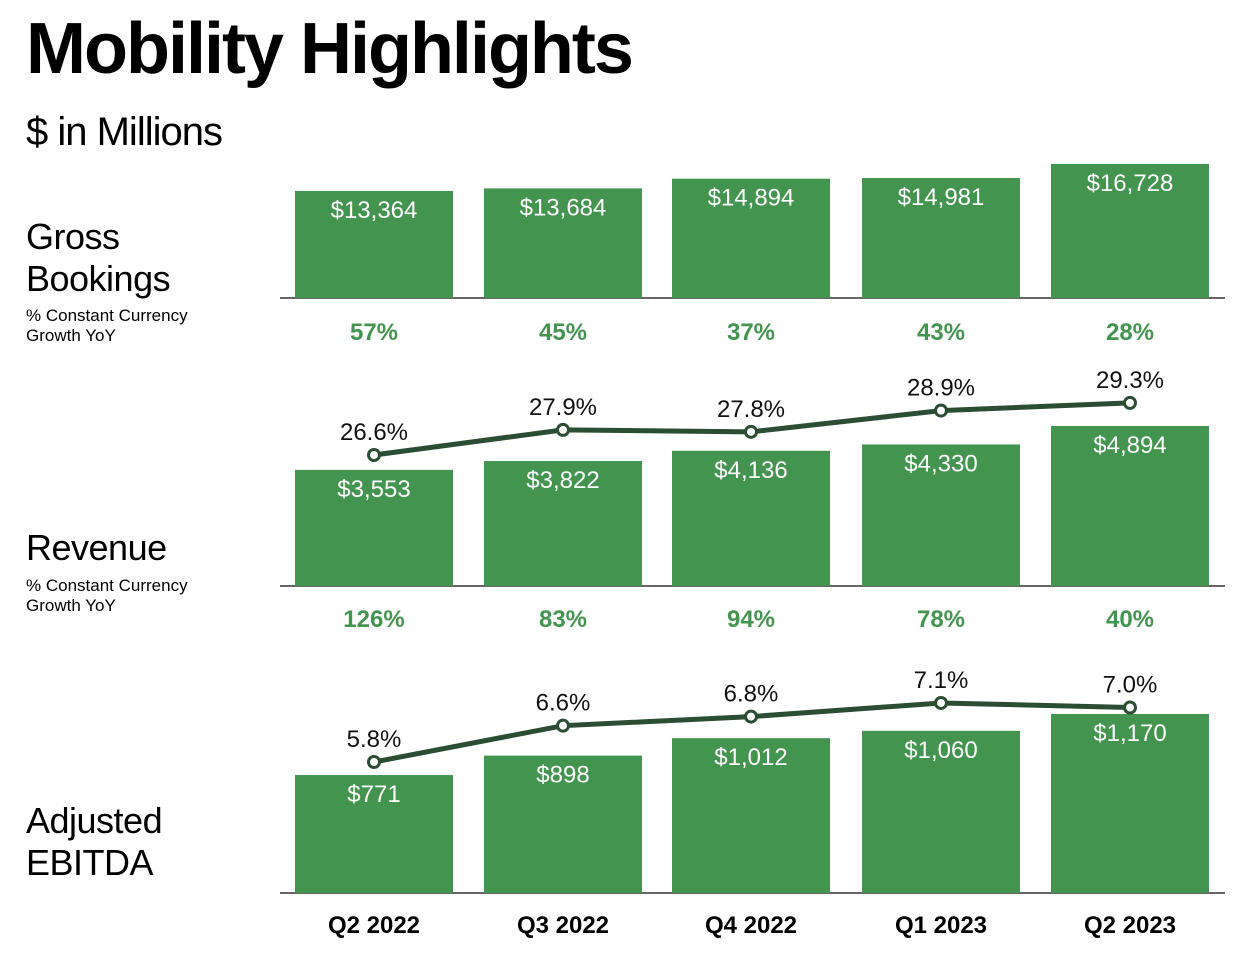 The height and width of the screenshot is (960, 1244). I want to click on bar-value-label: $14,894, so click(751, 198).